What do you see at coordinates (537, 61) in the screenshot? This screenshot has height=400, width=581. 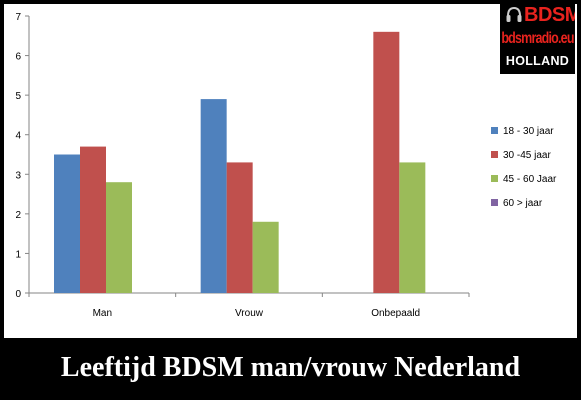 I see `logo-country: HOLLAND` at bounding box center [537, 61].